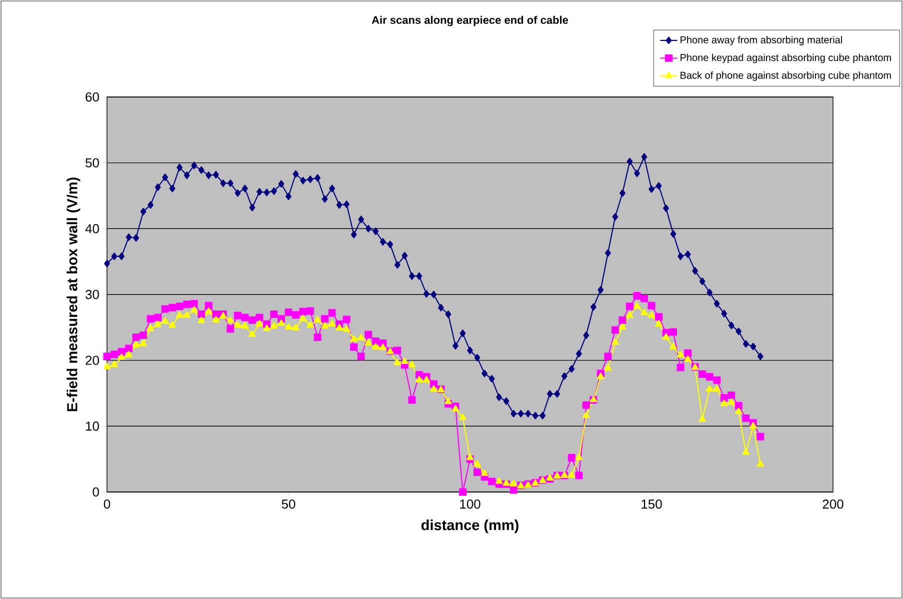 This screenshot has height=599, width=903. I want to click on y-tick-label: 50, so click(92, 163).